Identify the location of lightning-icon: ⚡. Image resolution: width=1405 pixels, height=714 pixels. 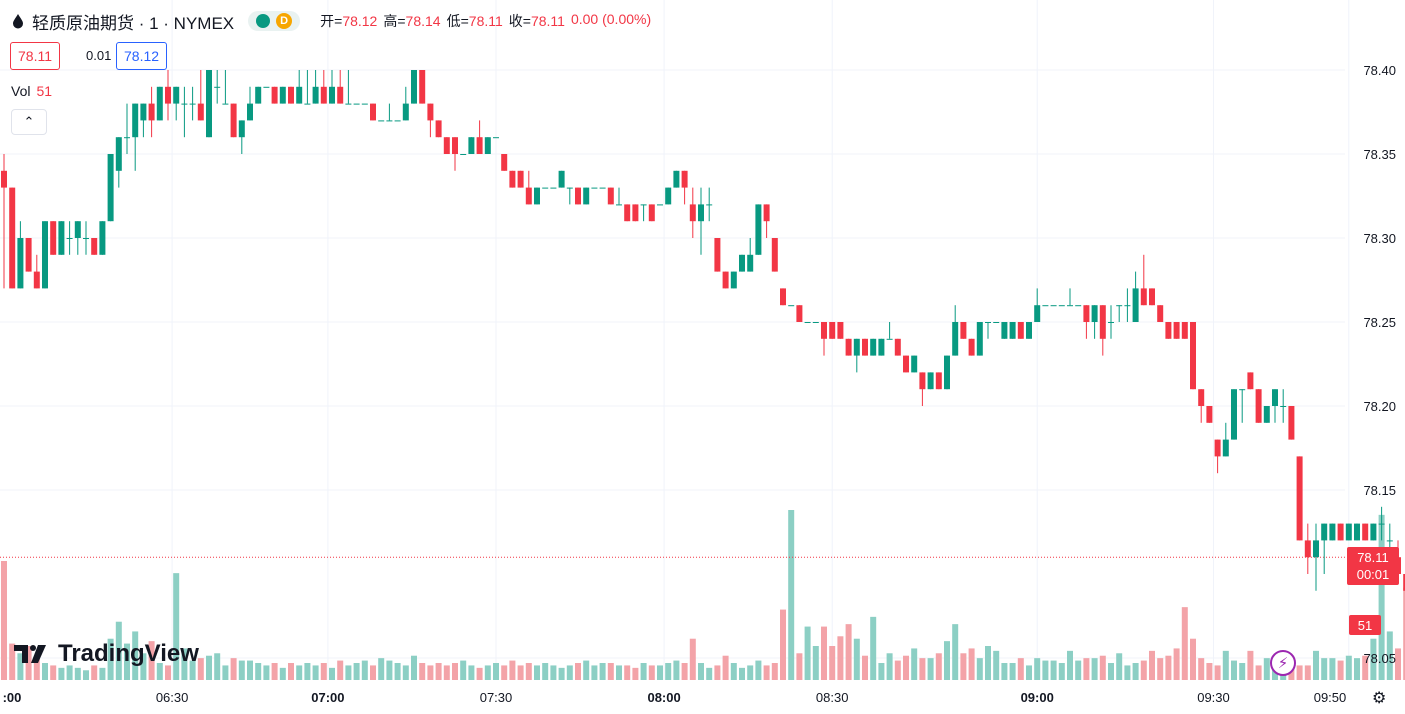
(1283, 663).